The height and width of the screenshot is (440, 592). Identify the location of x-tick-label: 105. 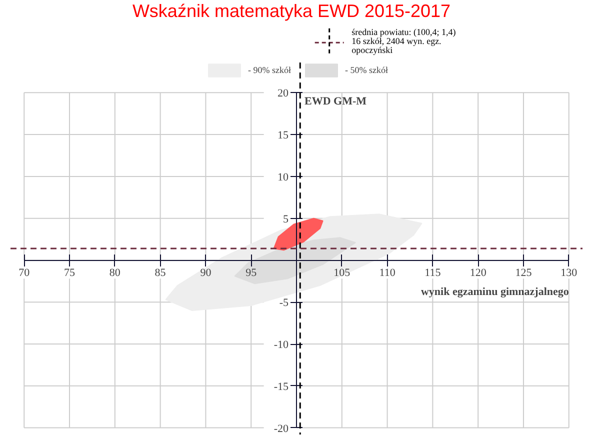
(342, 273).